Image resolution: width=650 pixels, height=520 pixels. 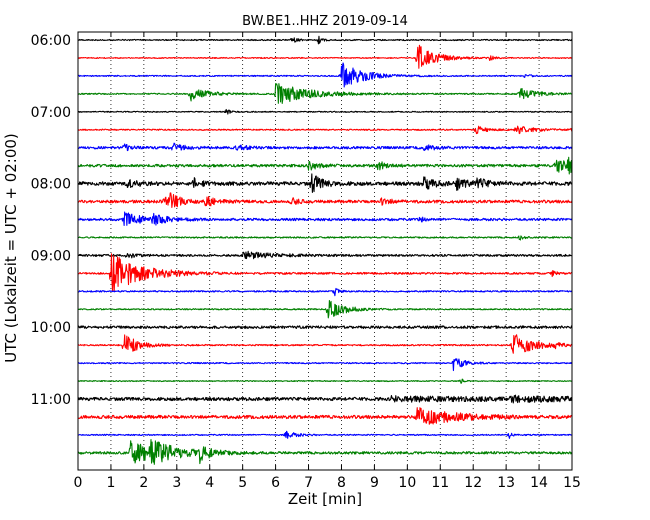 I want to click on y-tick-label: 06:00, so click(x=51, y=41).